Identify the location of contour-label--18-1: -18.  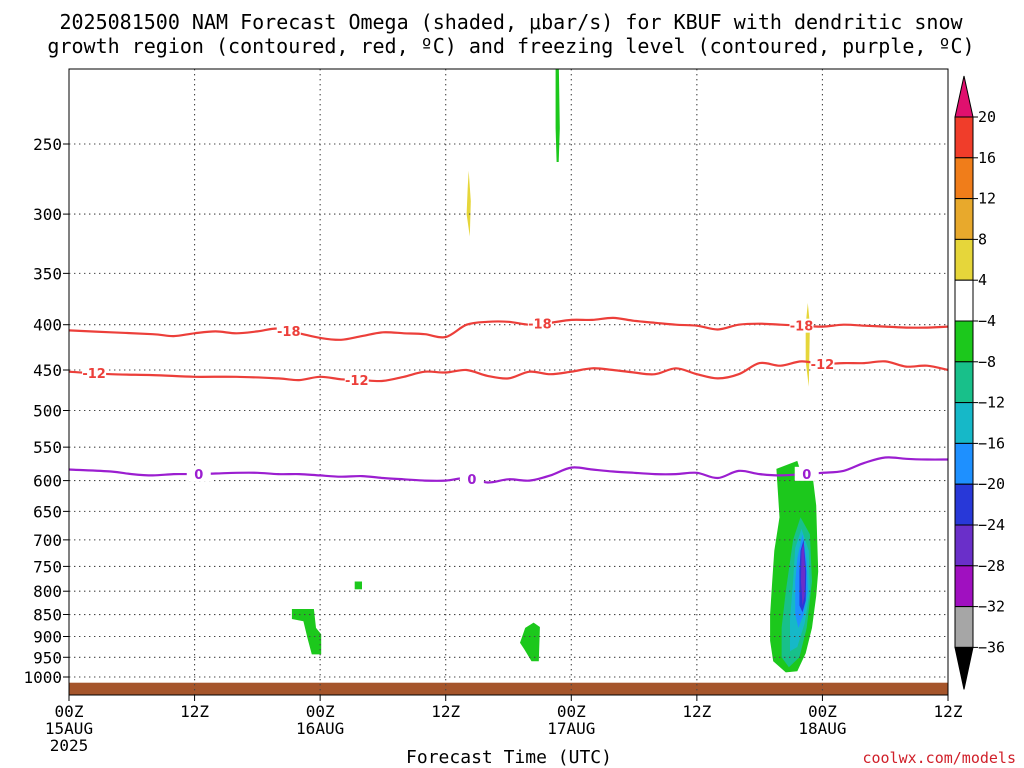
(540, 325).